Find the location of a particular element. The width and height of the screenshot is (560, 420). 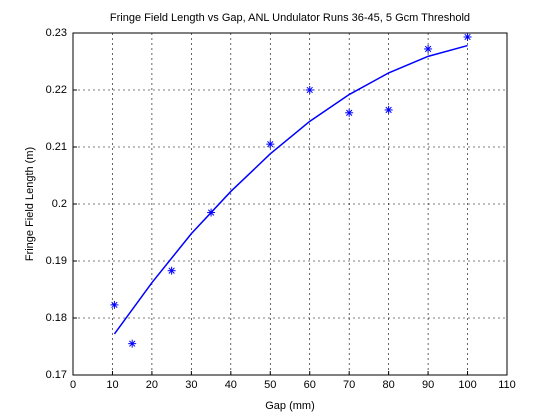

x-tick-label: 50 is located at coordinates (270, 385).